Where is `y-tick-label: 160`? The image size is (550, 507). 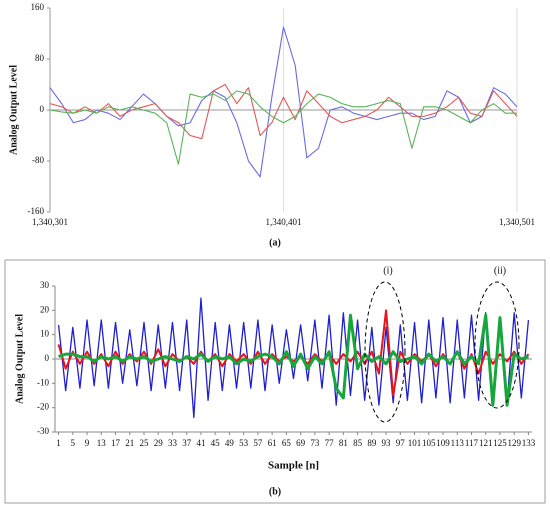
y-tick-label: 160 is located at coordinates (38, 7).